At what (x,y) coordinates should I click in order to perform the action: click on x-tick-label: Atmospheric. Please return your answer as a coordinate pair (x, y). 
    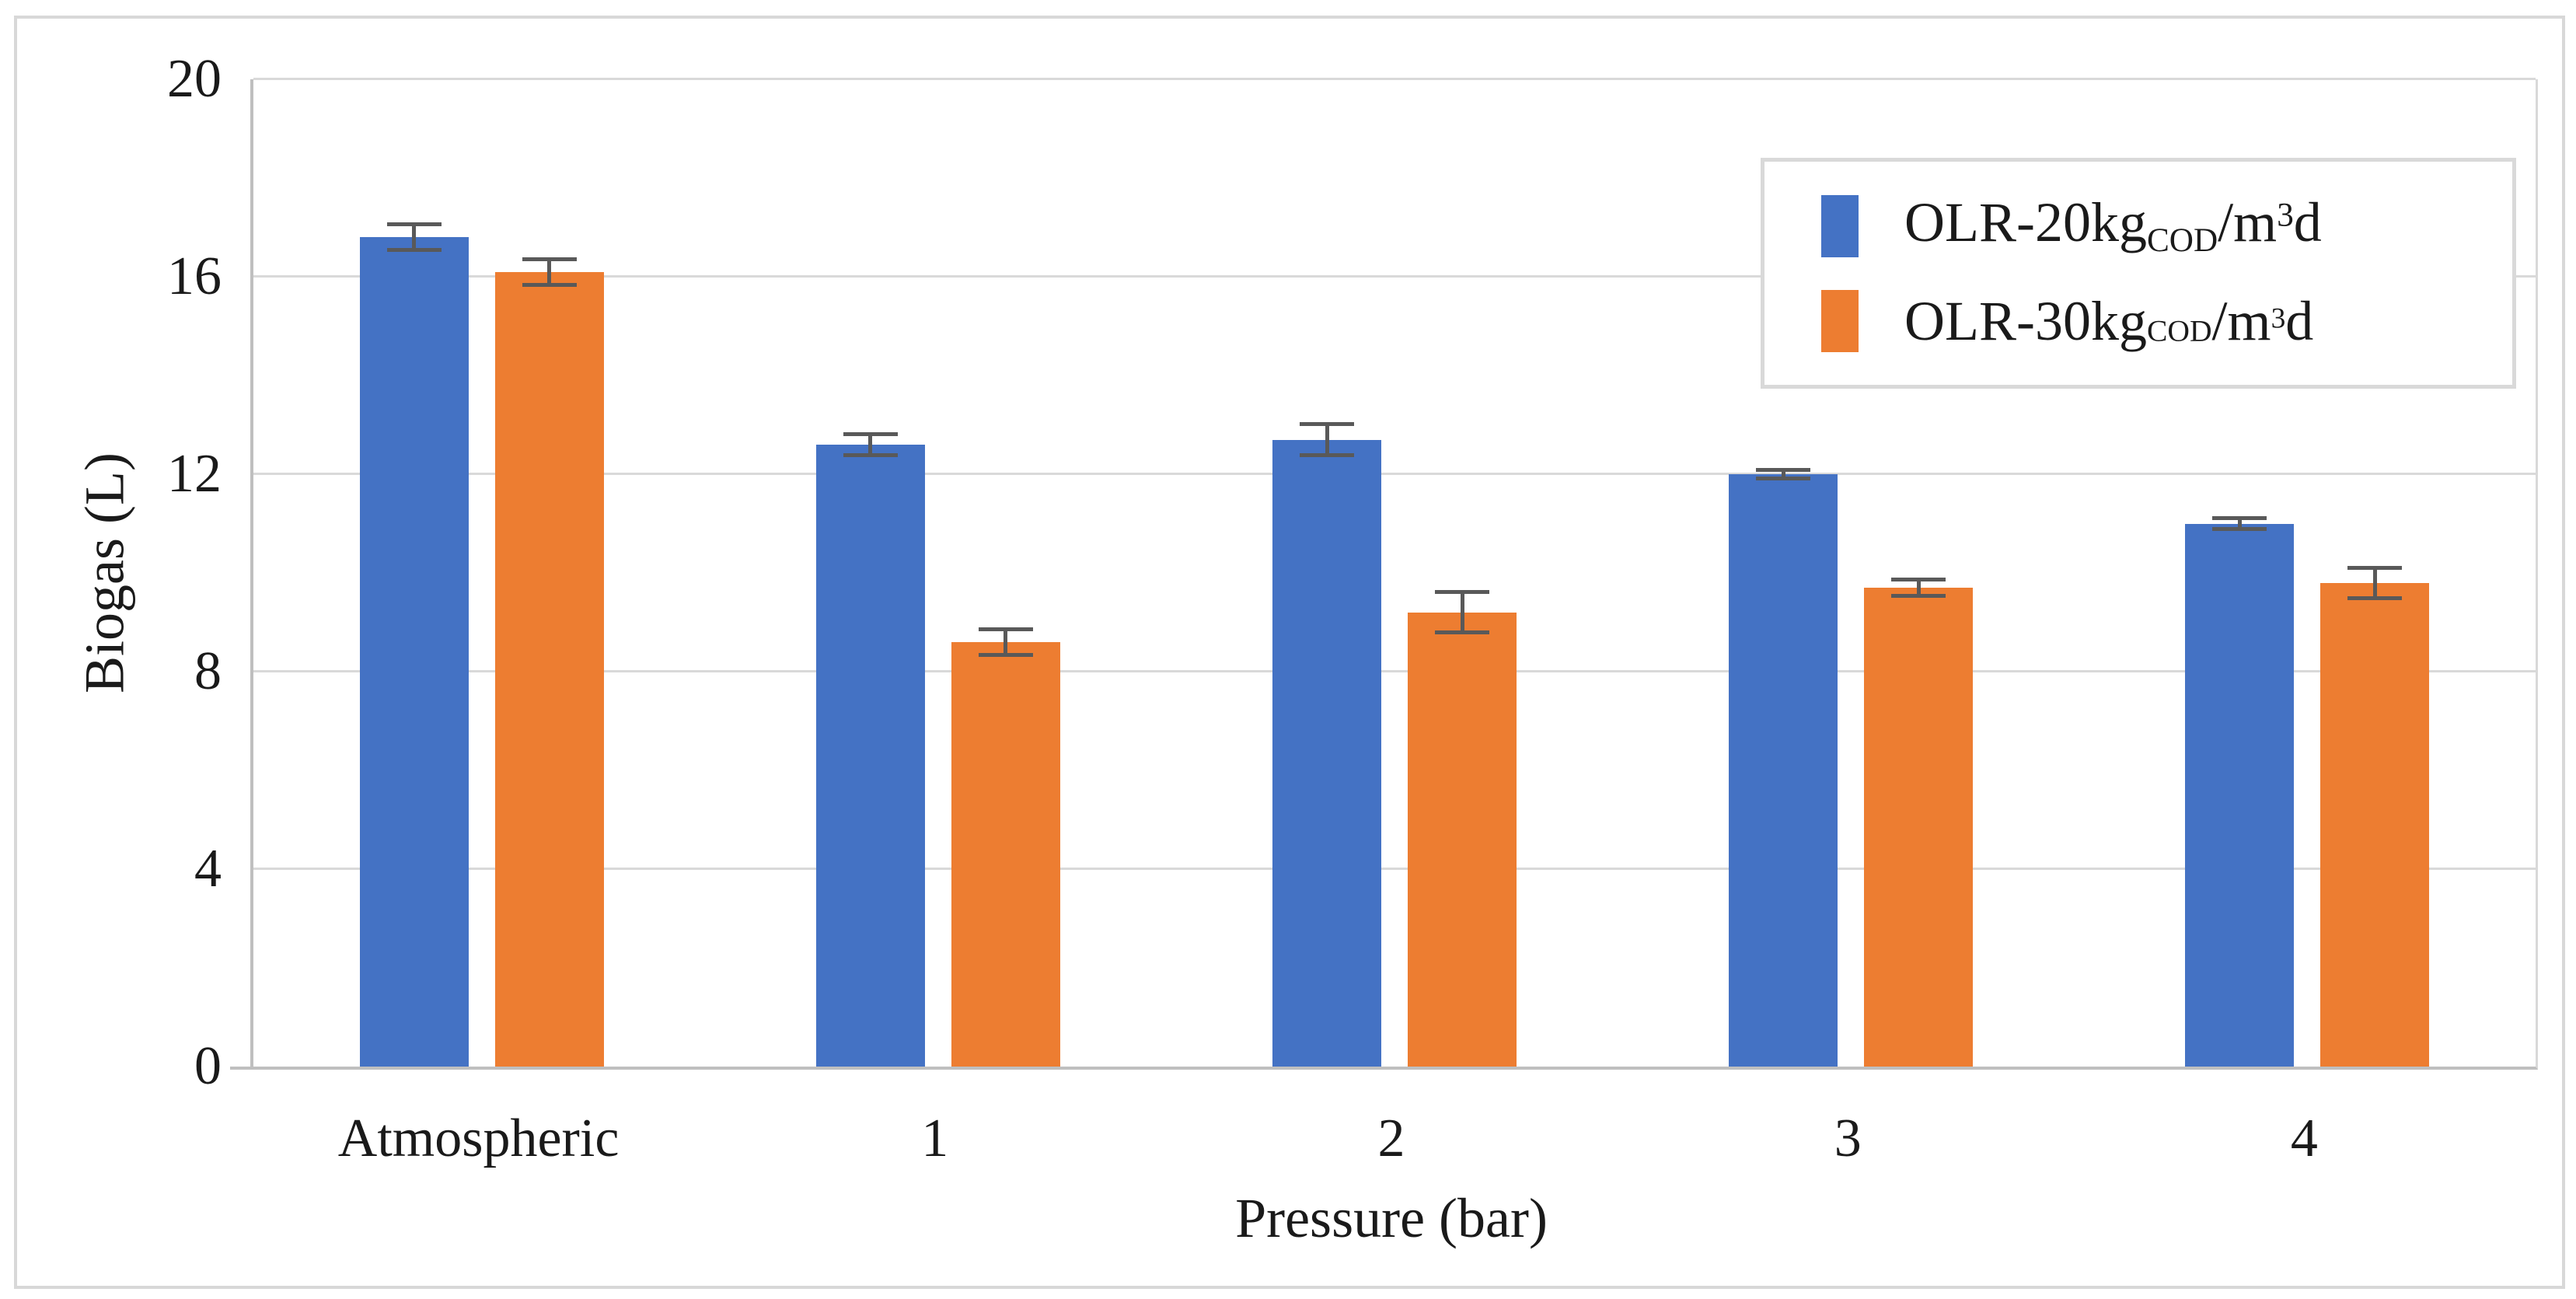
    Looking at the image, I should click on (479, 1138).